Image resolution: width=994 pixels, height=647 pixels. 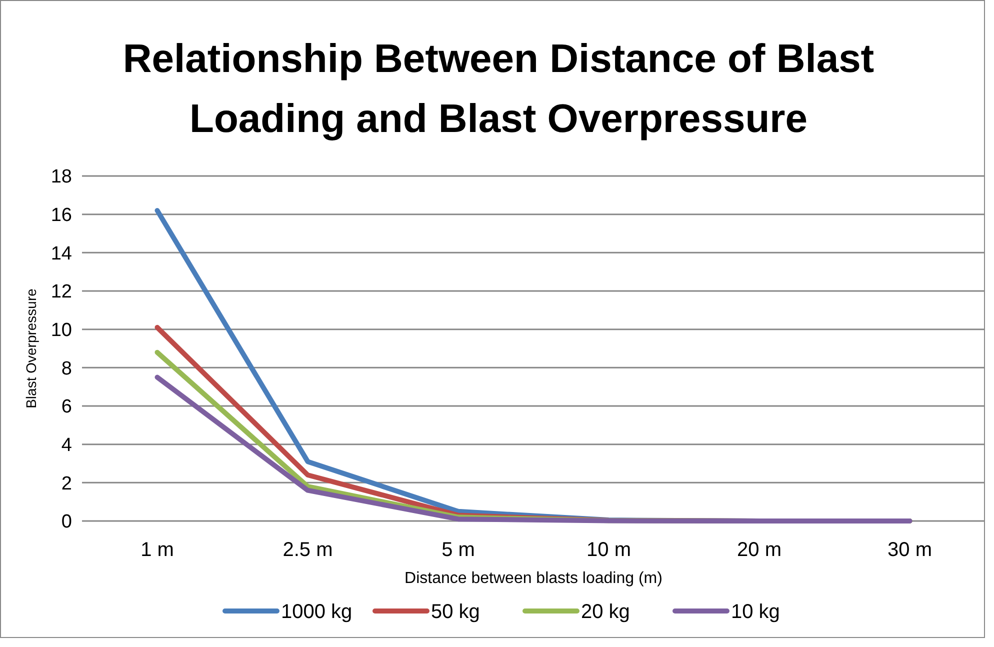 I want to click on chart-title: Relationship Between Distance of Blast Loading and Blast Overpressure, so click(x=498, y=89).